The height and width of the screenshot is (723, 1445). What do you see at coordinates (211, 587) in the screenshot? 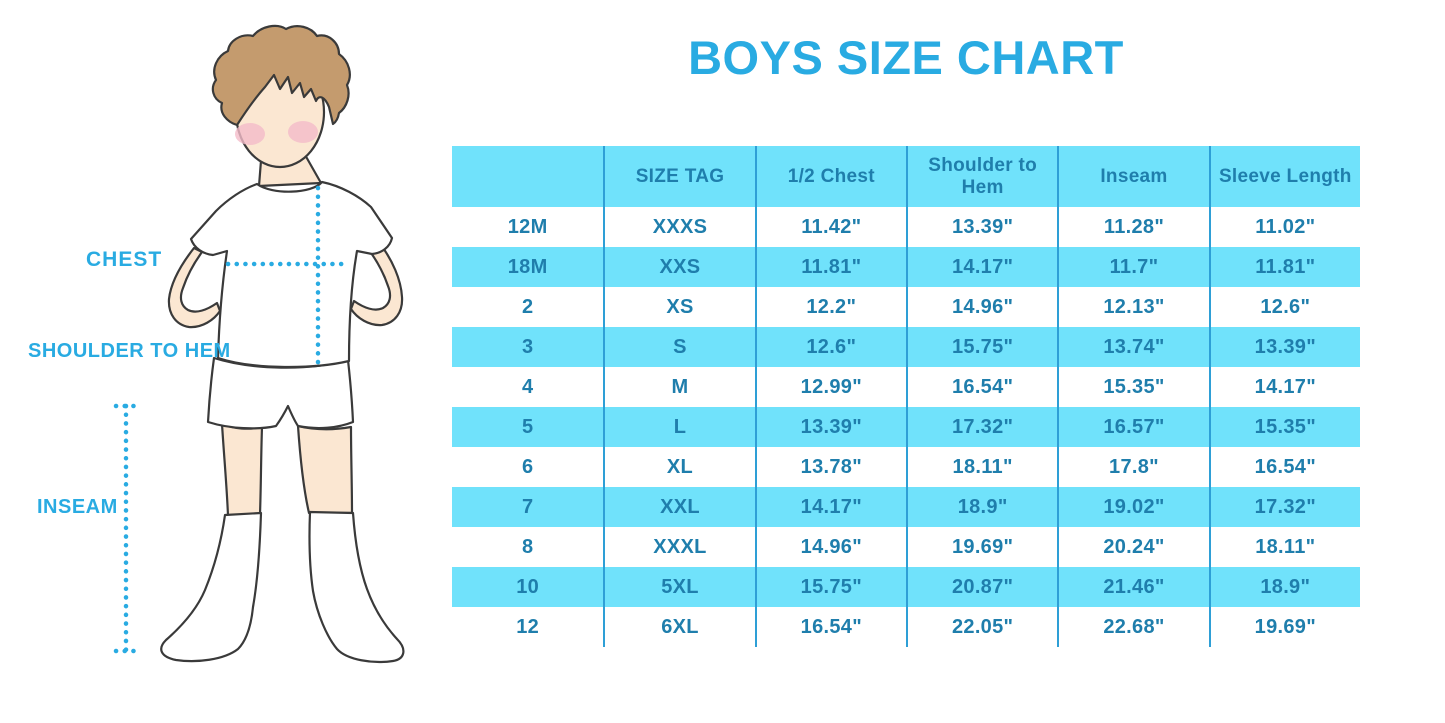
I see `boy-left-sock` at bounding box center [211, 587].